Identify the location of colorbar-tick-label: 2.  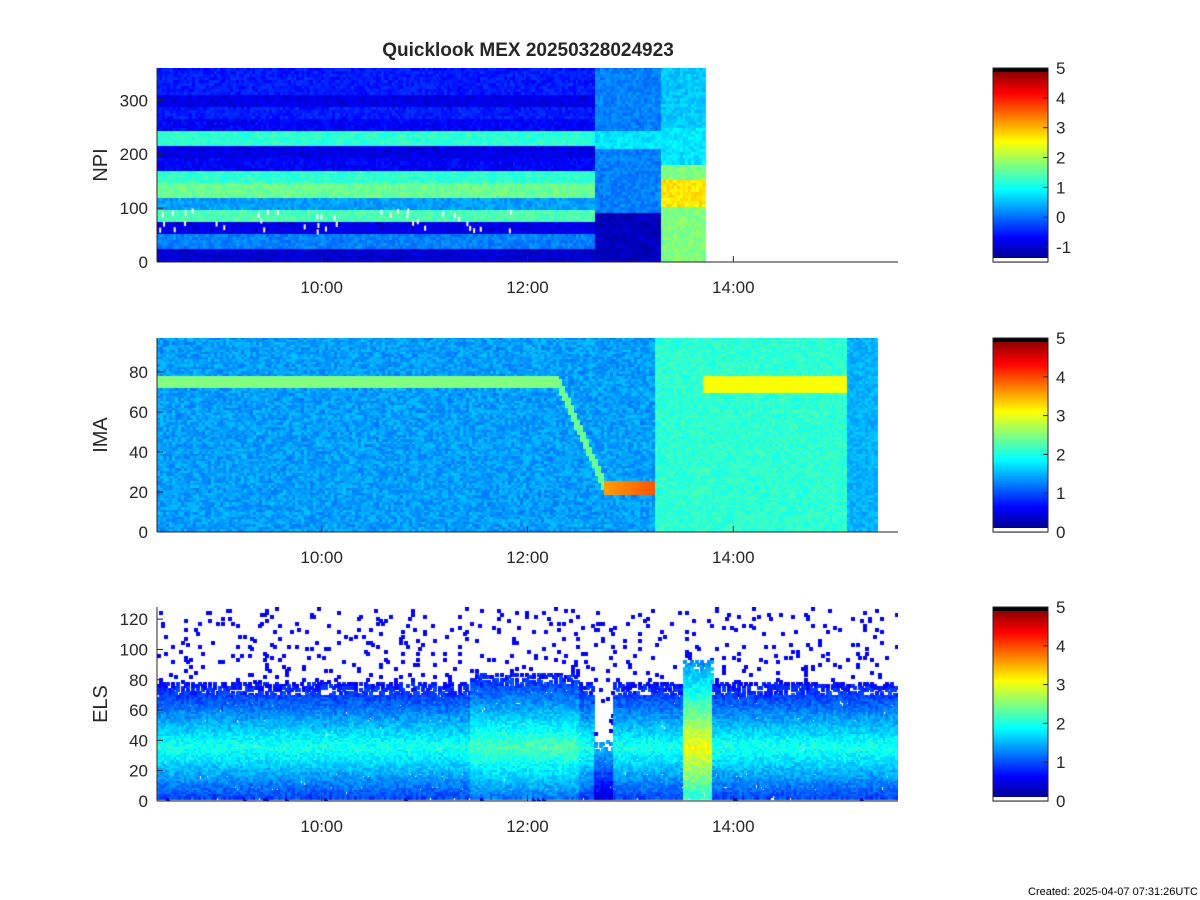
(1060, 723).